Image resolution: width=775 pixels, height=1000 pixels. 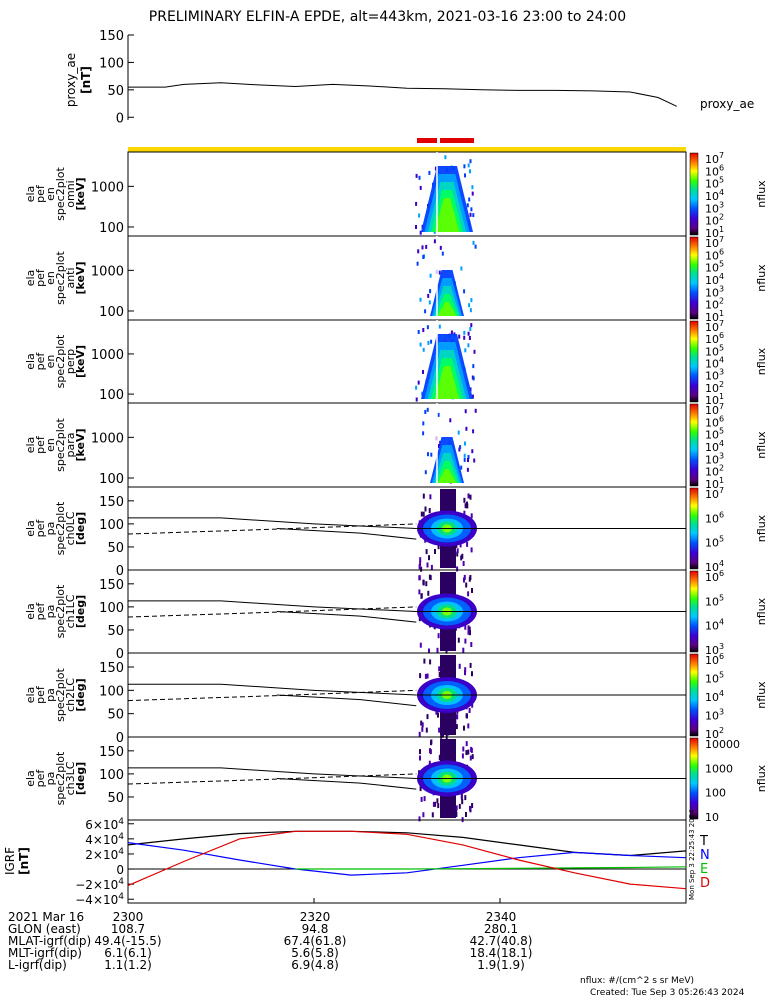 I want to click on ephemeris-value: 1.1(1.2), so click(x=128, y=965).